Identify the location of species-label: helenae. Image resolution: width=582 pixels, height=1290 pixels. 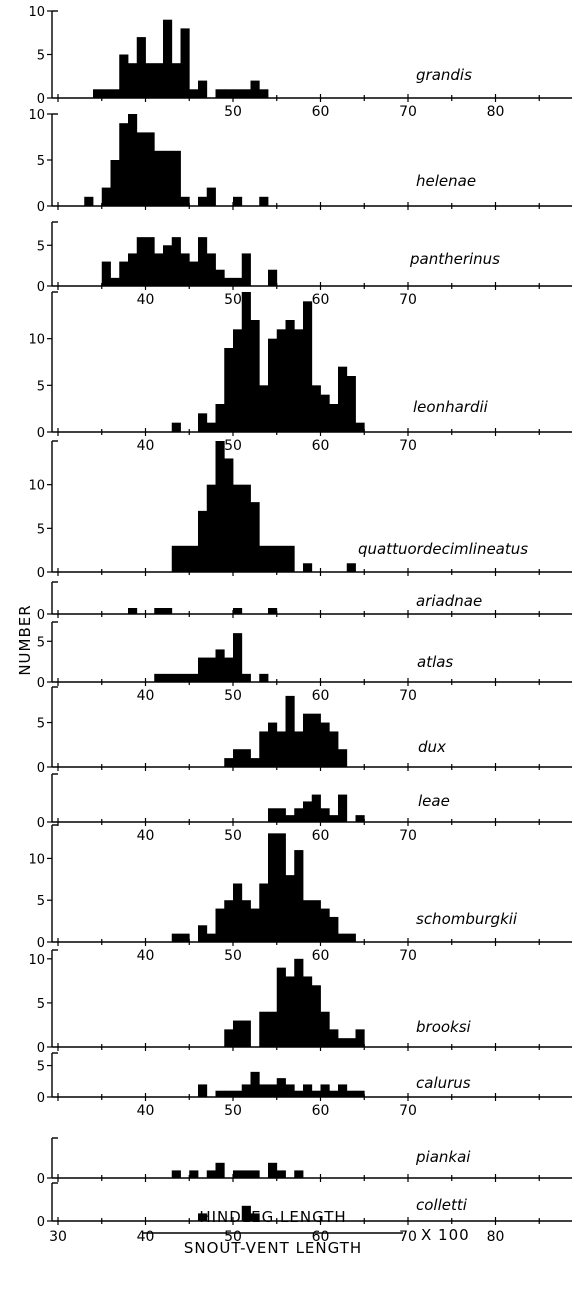
(446, 181).